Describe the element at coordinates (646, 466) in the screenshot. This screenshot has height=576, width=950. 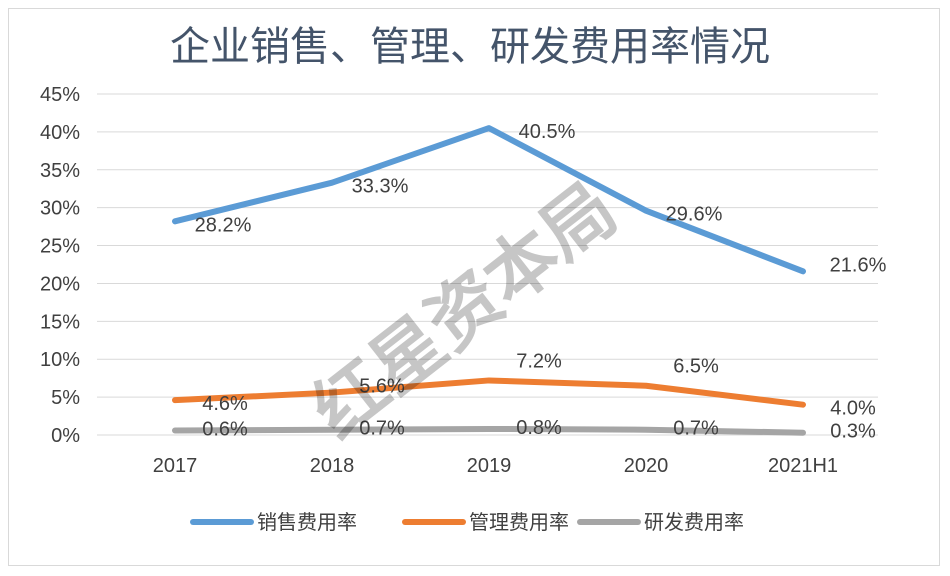
I see `x-tick-label: 2020` at that location.